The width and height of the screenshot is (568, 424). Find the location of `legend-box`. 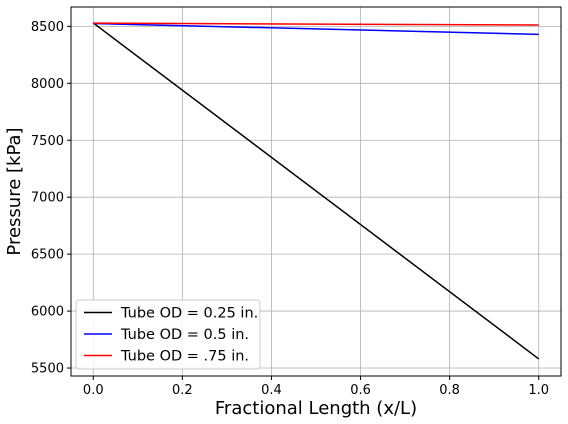

legend-box is located at coordinates (168, 334).